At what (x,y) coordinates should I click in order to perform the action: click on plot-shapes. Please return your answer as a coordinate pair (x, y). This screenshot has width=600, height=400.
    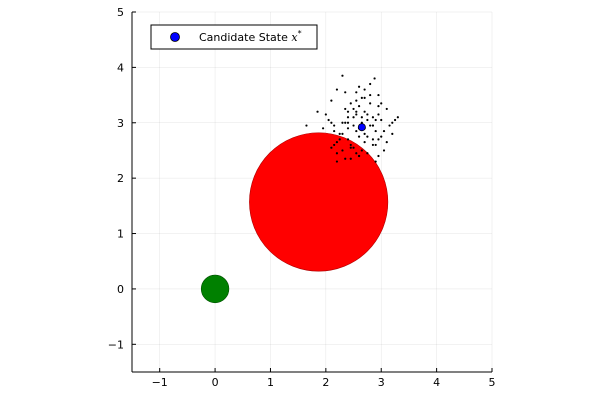
    Looking at the image, I should click on (294, 218).